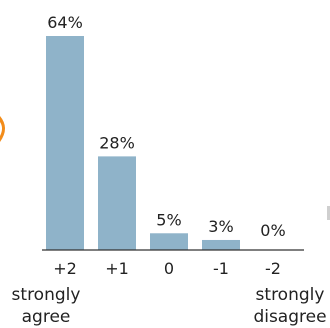 This screenshot has width=330, height=328. What do you see at coordinates (117, 268) in the screenshot?
I see `tick-label-1: +1` at bounding box center [117, 268].